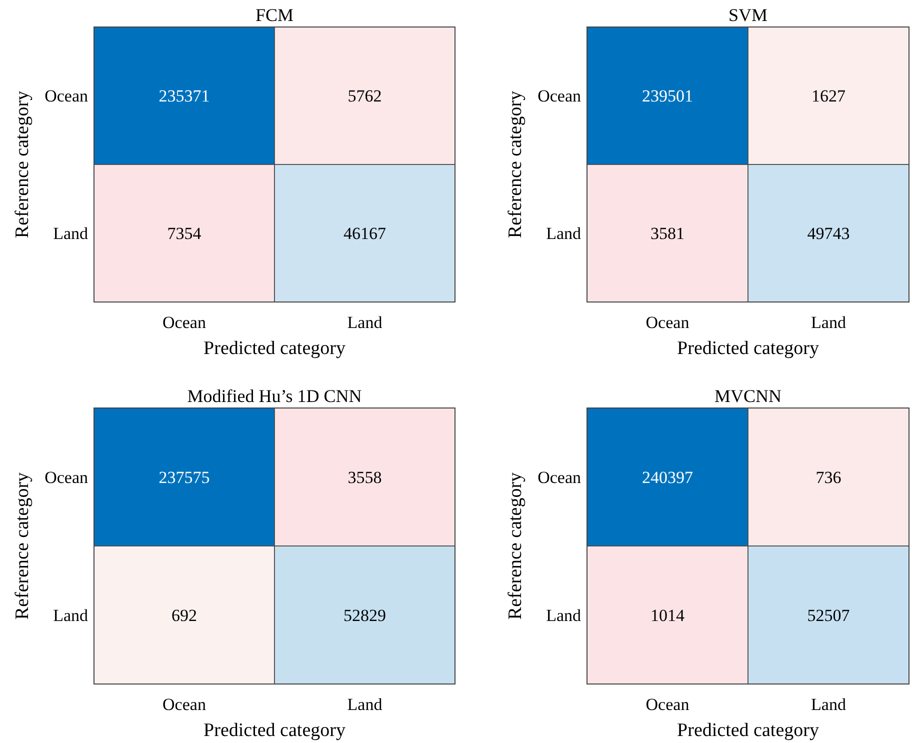 Image resolution: width=912 pixels, height=743 pixels. What do you see at coordinates (828, 234) in the screenshot?
I see `data-label: 49743` at bounding box center [828, 234].